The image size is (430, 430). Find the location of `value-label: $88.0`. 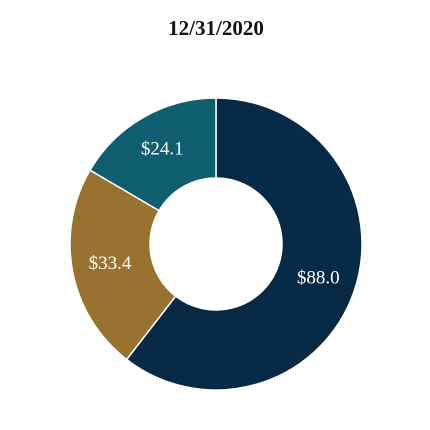

value-label: $88.0 is located at coordinates (318, 277).